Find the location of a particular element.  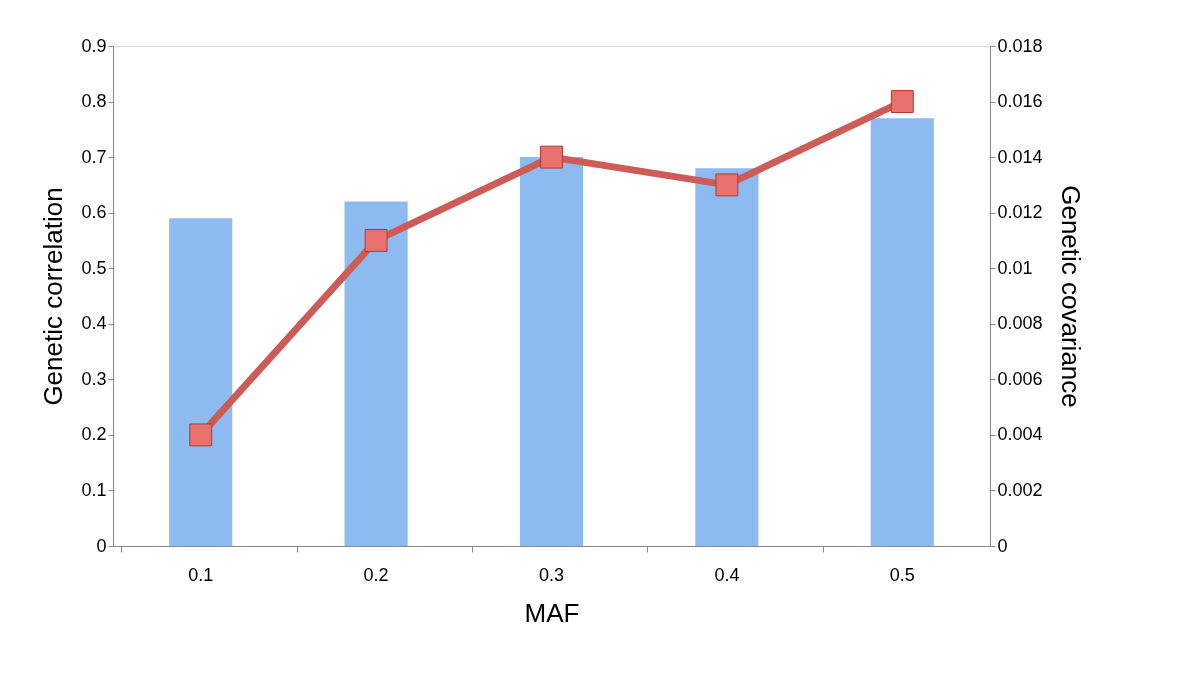

y-tick-label: 0.8 is located at coordinates (94, 101).